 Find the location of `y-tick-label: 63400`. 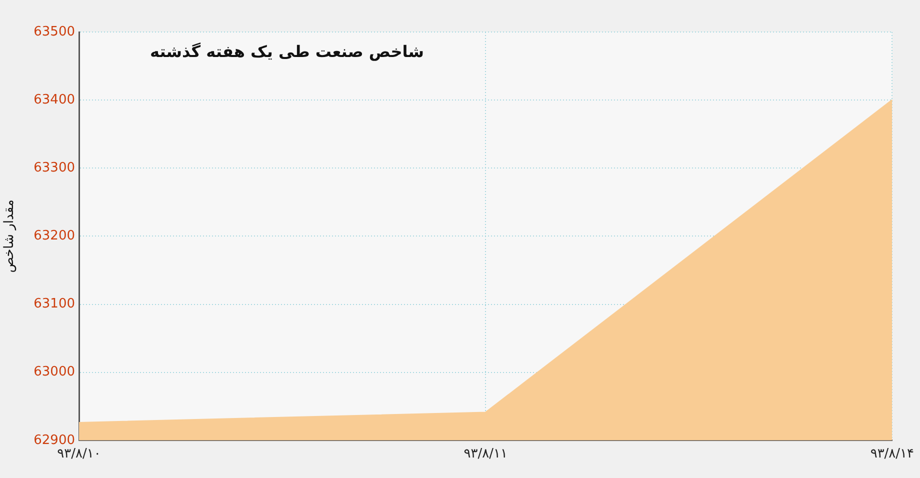

y-tick-label: 63400 is located at coordinates (54, 100).